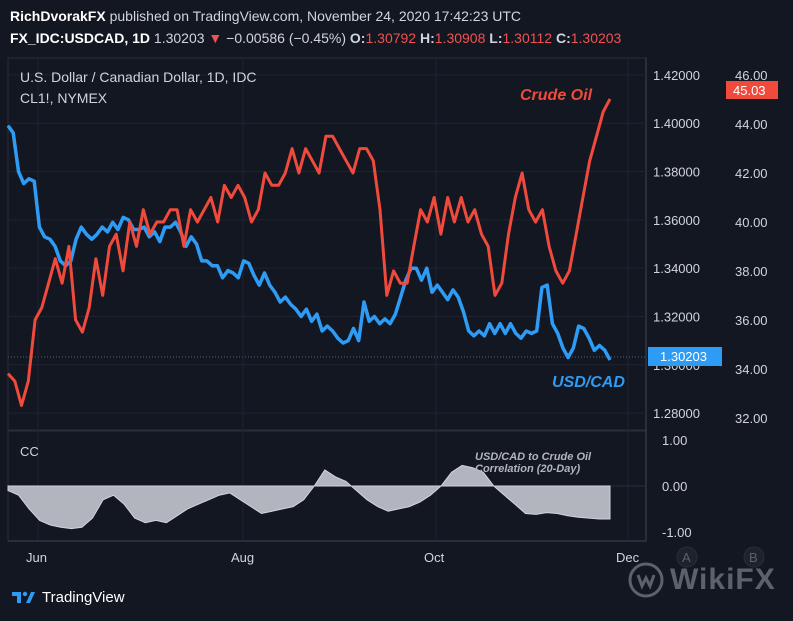 The height and width of the screenshot is (621, 793). I want to click on usdcad-last-badge: 1.30203, so click(685, 356).